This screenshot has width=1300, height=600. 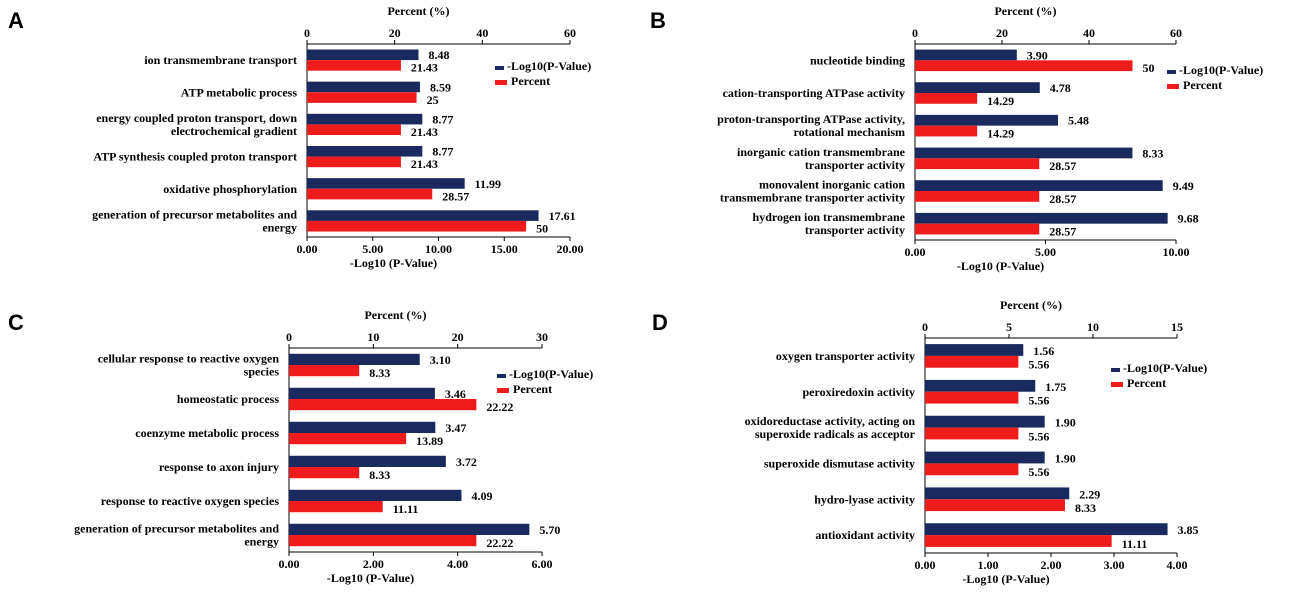 What do you see at coordinates (855, 165) in the screenshot?
I see `category-label-line: transporter activity` at bounding box center [855, 165].